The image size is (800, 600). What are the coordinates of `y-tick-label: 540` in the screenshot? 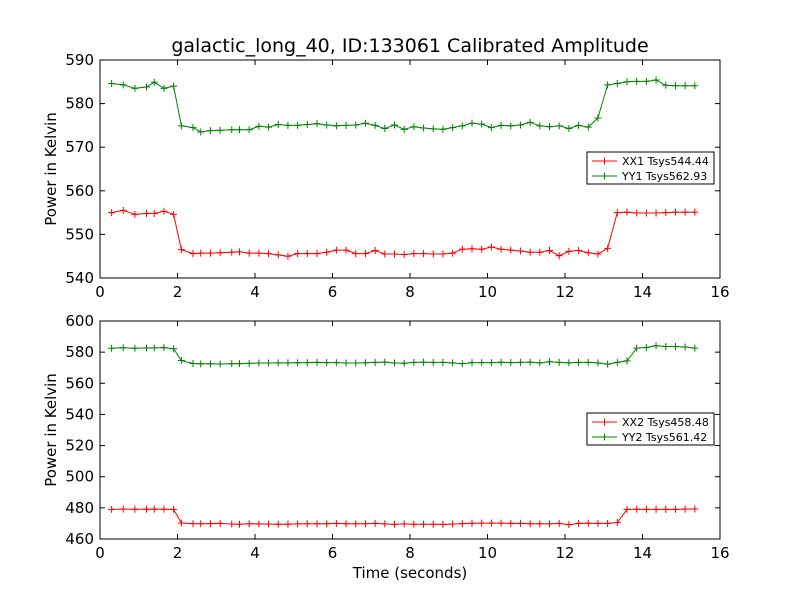 It's located at (79, 278).